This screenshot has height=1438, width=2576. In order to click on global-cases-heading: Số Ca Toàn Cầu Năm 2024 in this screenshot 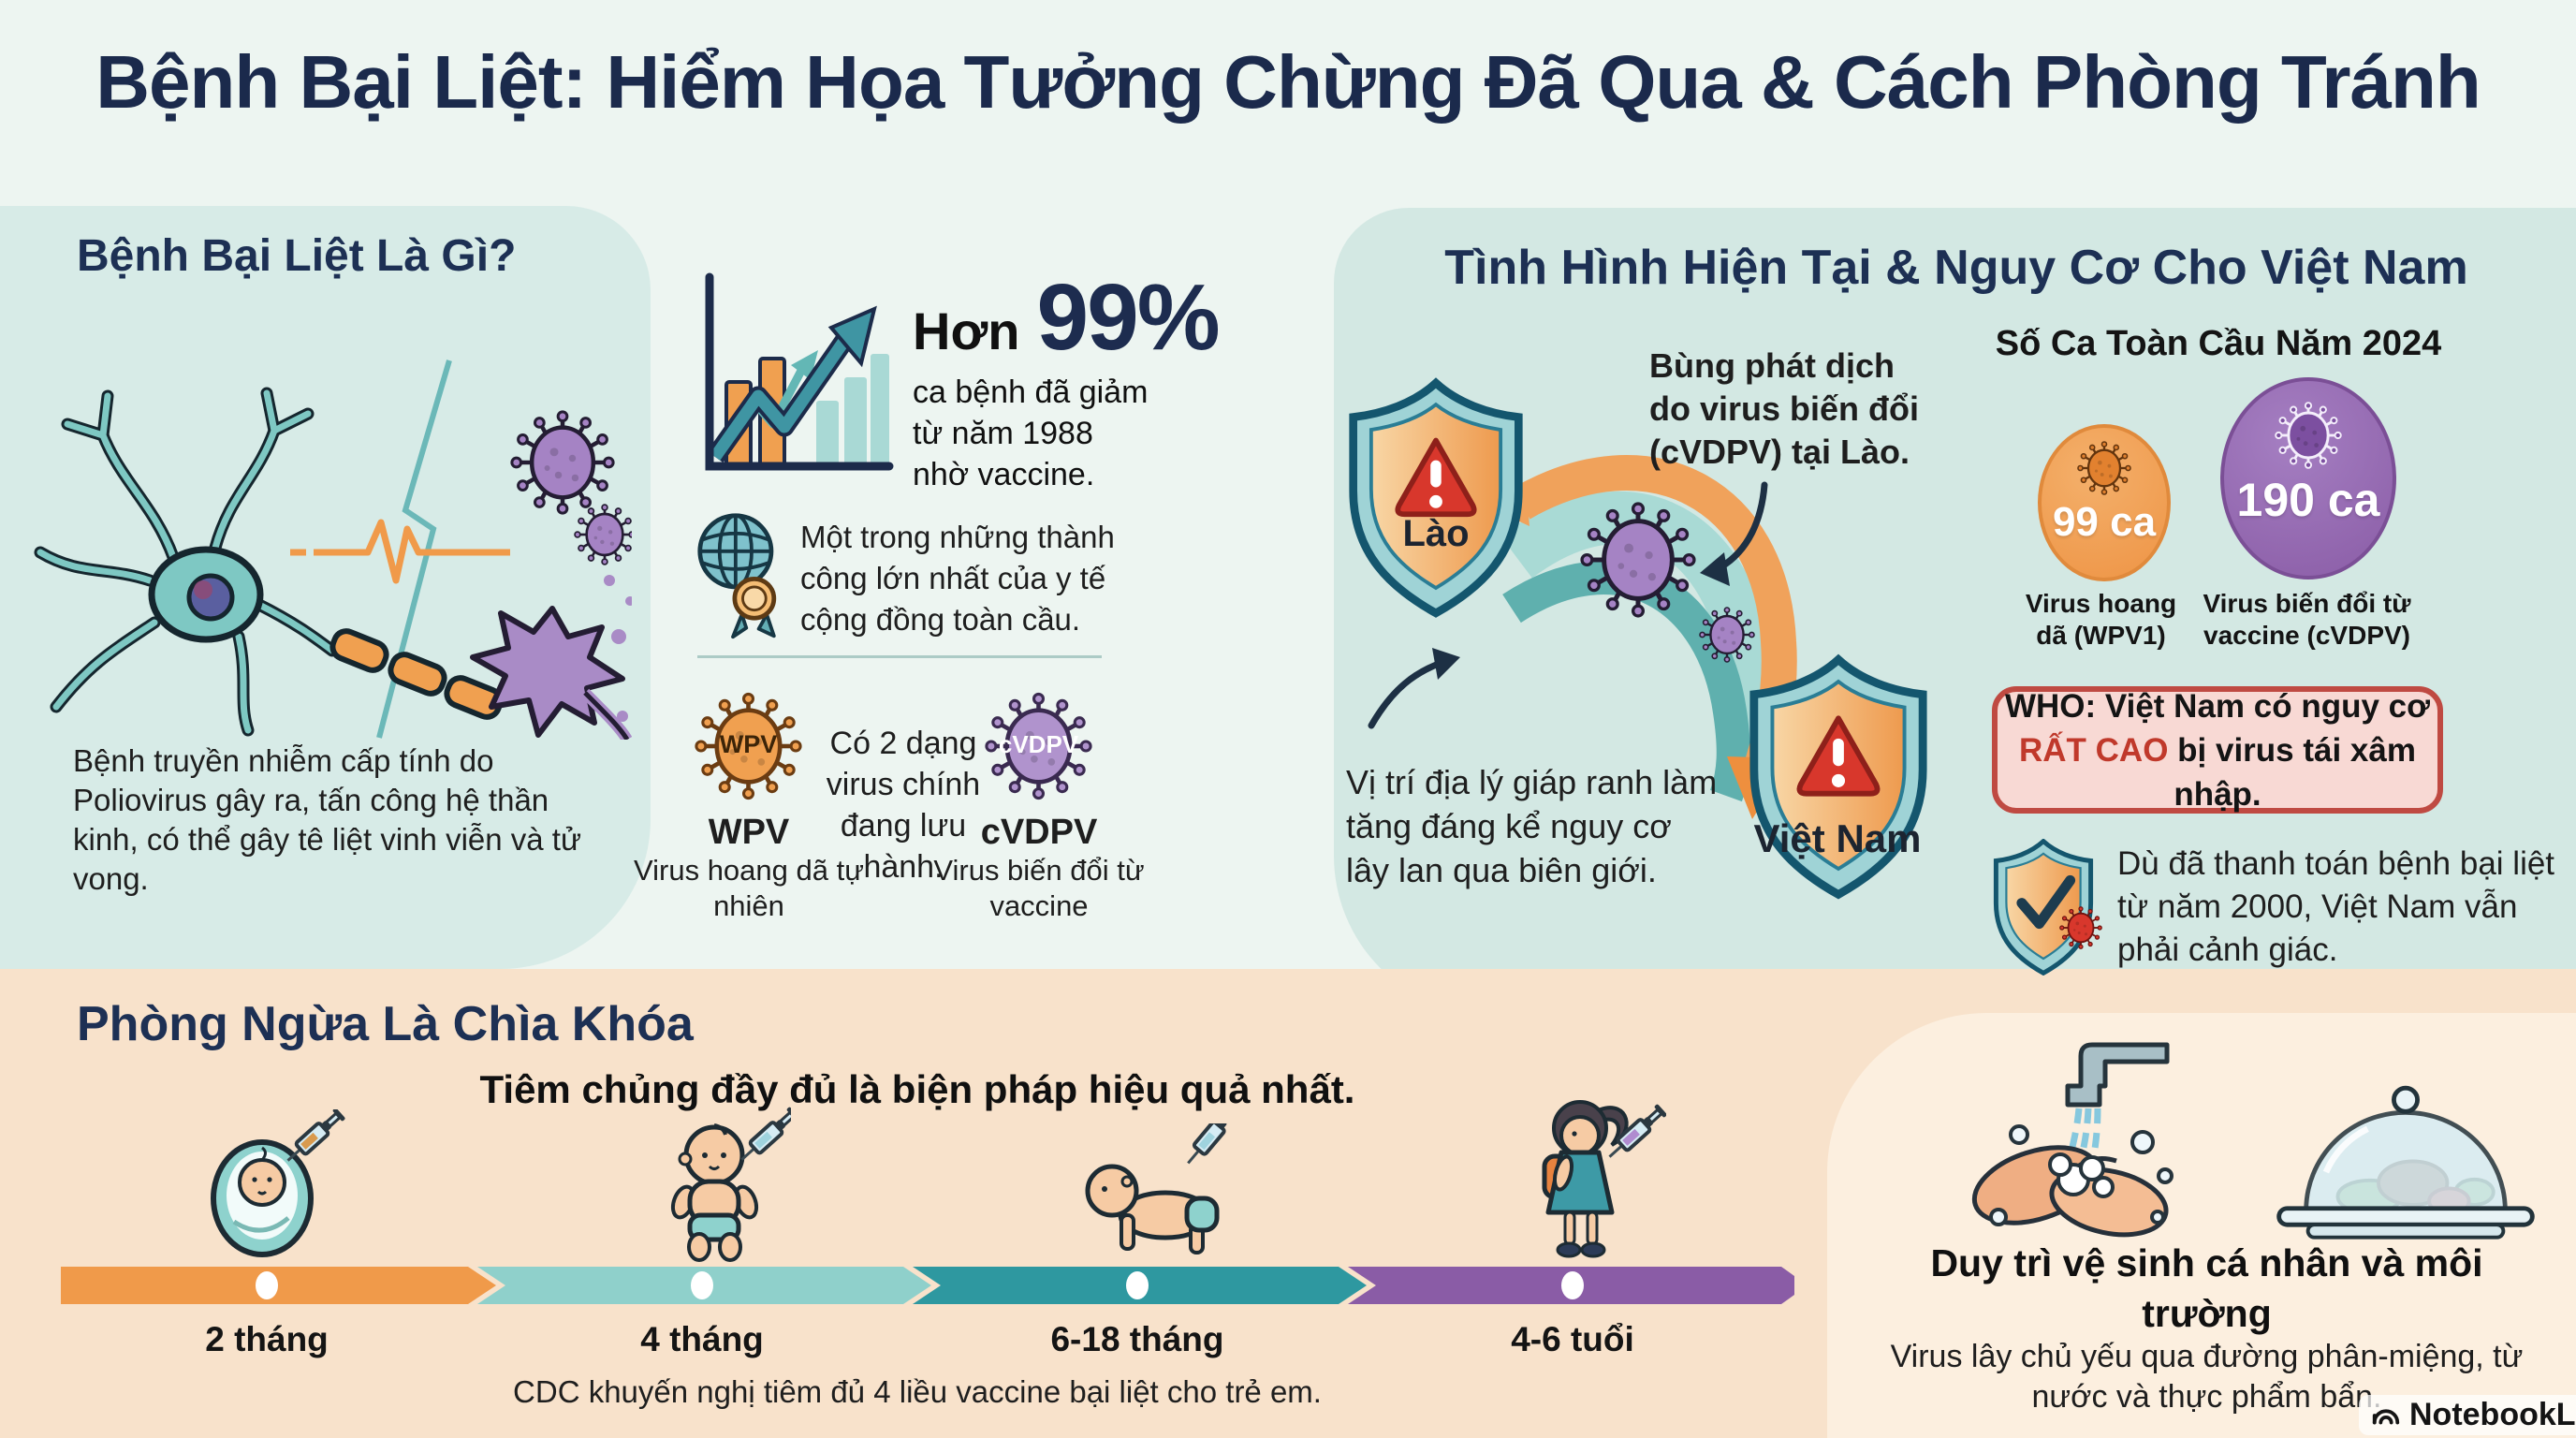, I will do `click(2218, 343)`.